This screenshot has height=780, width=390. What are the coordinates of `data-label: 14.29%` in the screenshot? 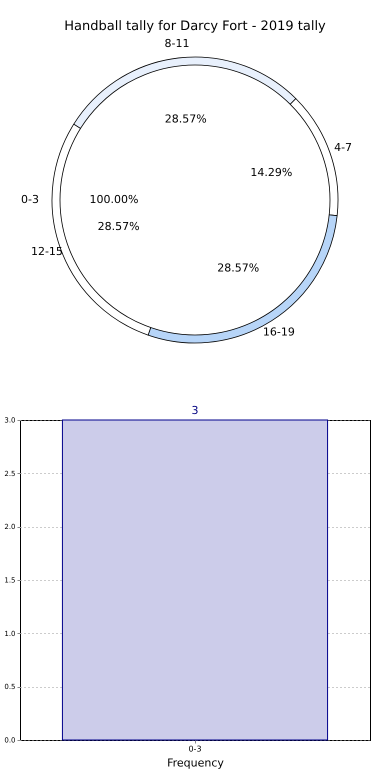 It's located at (271, 173).